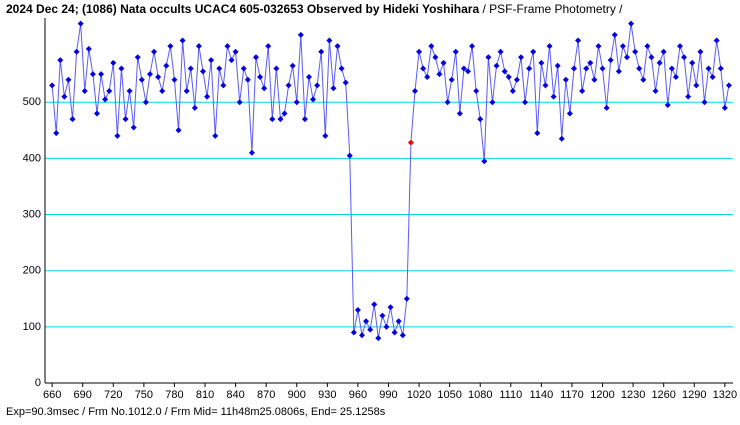 This screenshot has height=425, width=740. What do you see at coordinates (32, 271) in the screenshot?
I see `y-tick-label: 200` at bounding box center [32, 271].